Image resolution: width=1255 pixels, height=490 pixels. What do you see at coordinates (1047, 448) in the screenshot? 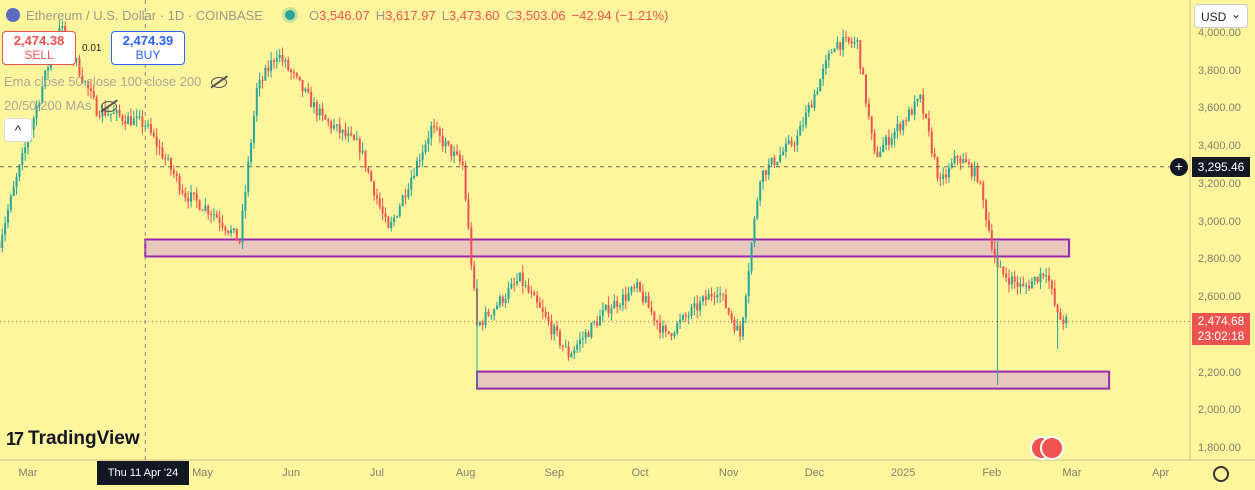
I see `economic-event-flag-icon` at bounding box center [1047, 448].